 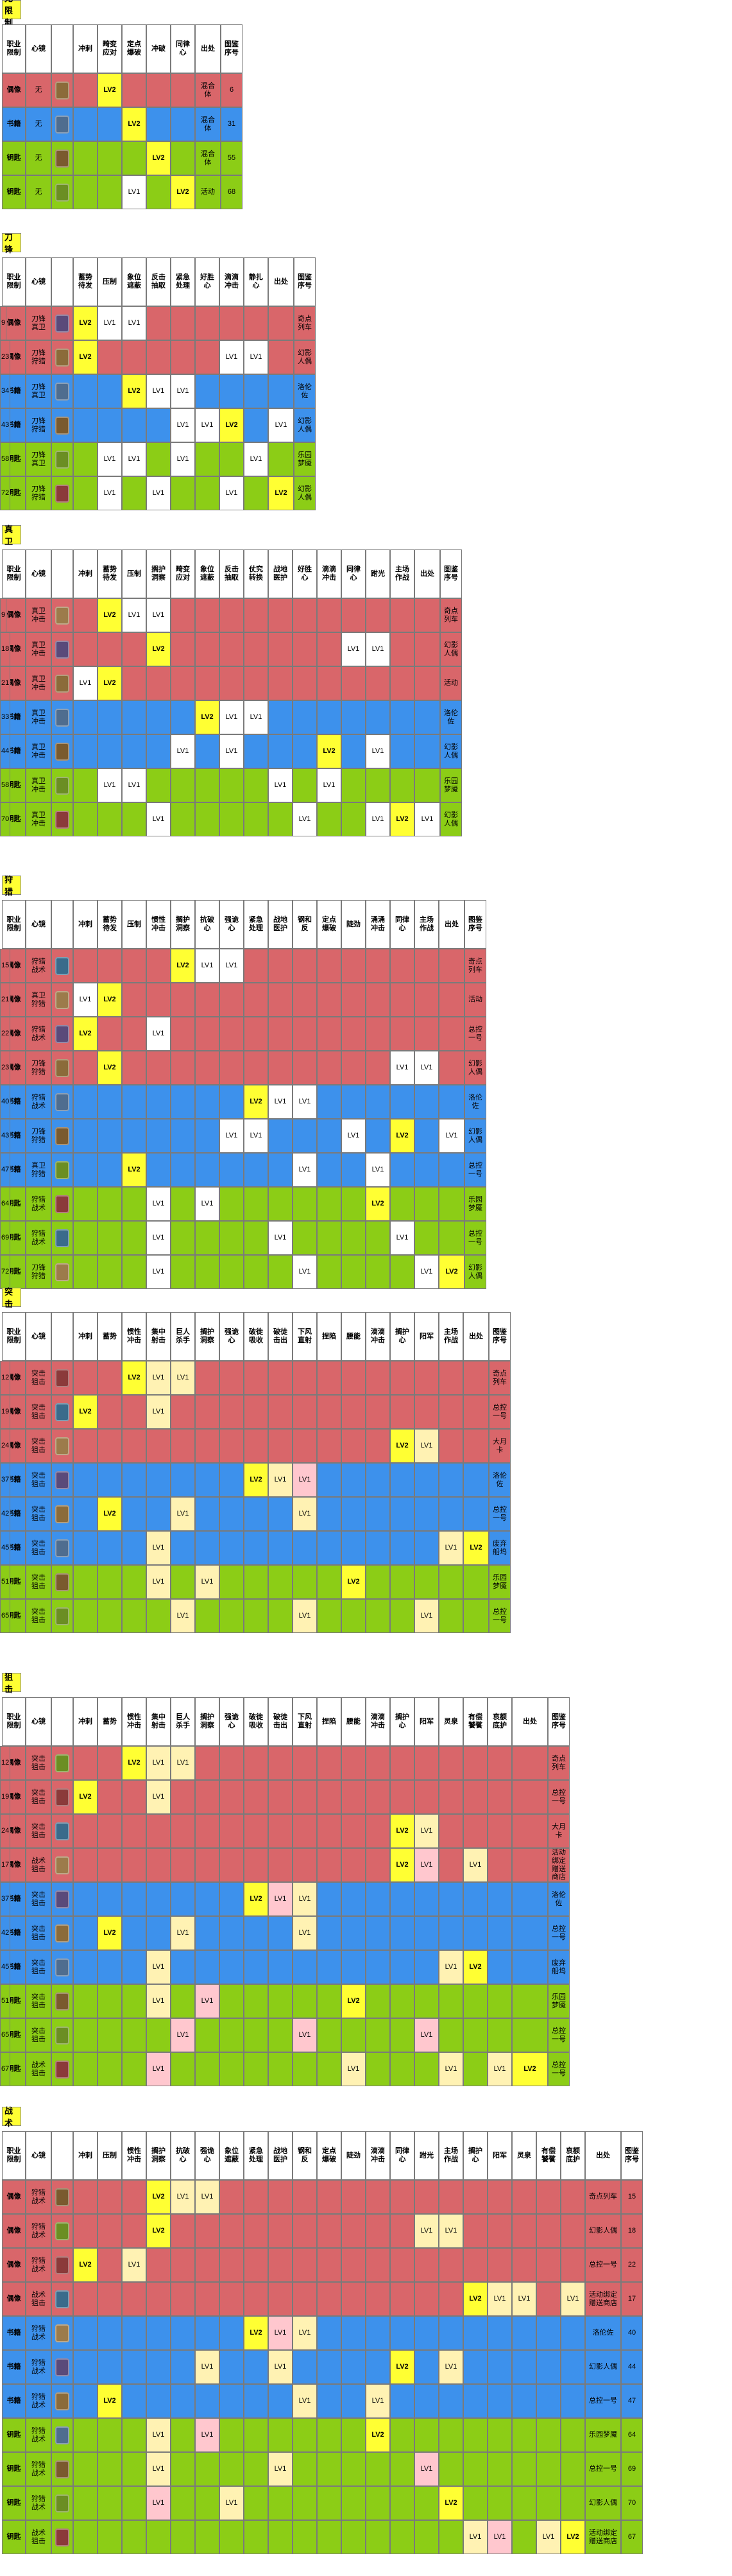 I want to click on source-cell: 幻影 人偶, so click(x=475, y=1272).